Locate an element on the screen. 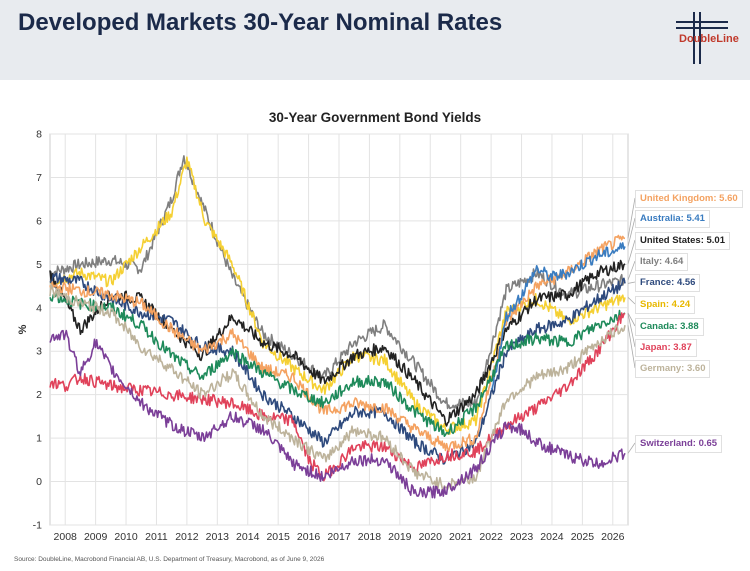 This screenshot has height=571, width=750. y-tick-label: 2 is located at coordinates (39, 395).